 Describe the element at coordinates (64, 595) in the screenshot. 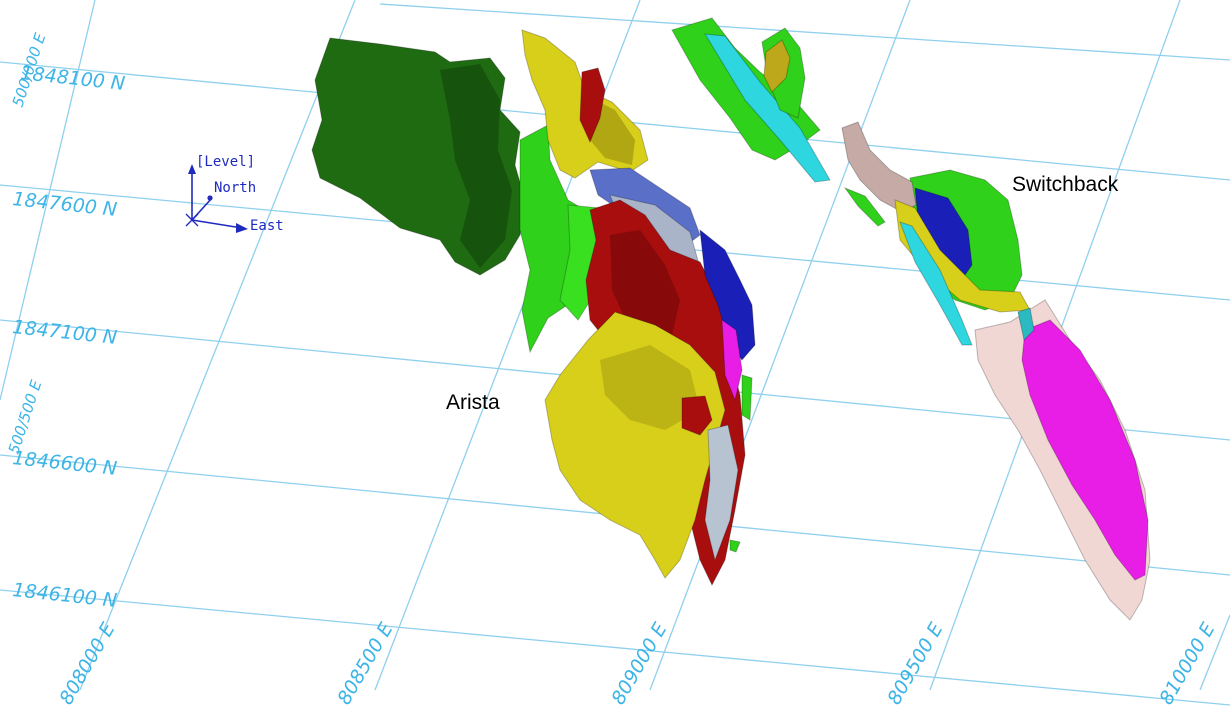

I see `northing-label-5: 1846100 N` at that location.